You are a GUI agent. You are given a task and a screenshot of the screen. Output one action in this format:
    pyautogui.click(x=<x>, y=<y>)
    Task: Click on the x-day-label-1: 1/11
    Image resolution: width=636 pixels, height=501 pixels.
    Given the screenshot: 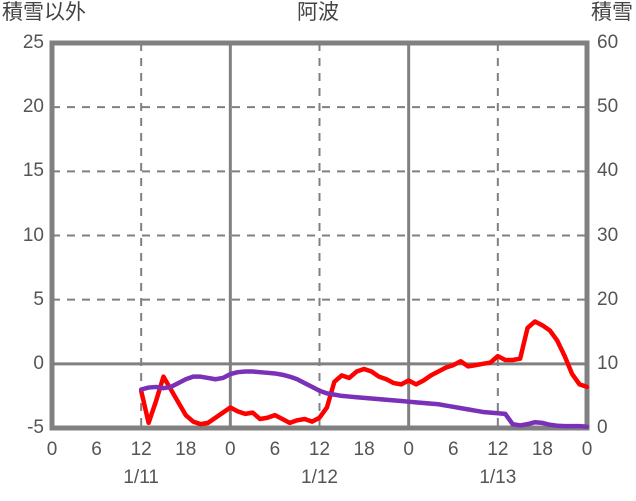 What is the action you would take?
    pyautogui.click(x=141, y=477)
    